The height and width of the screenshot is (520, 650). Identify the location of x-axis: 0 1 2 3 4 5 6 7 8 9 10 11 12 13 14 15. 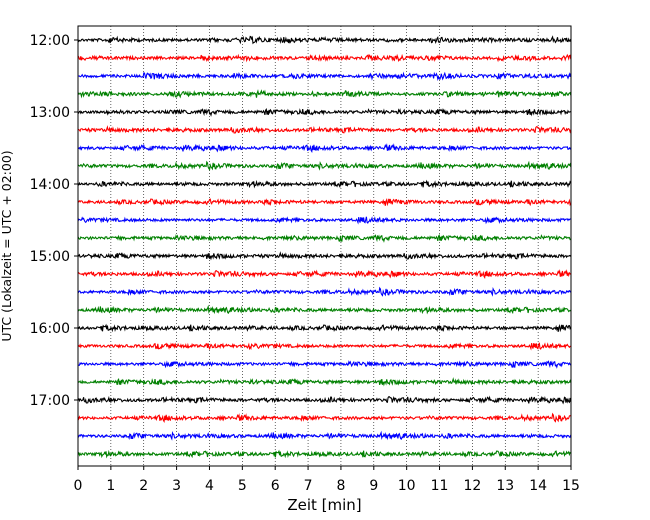
(327, 480).